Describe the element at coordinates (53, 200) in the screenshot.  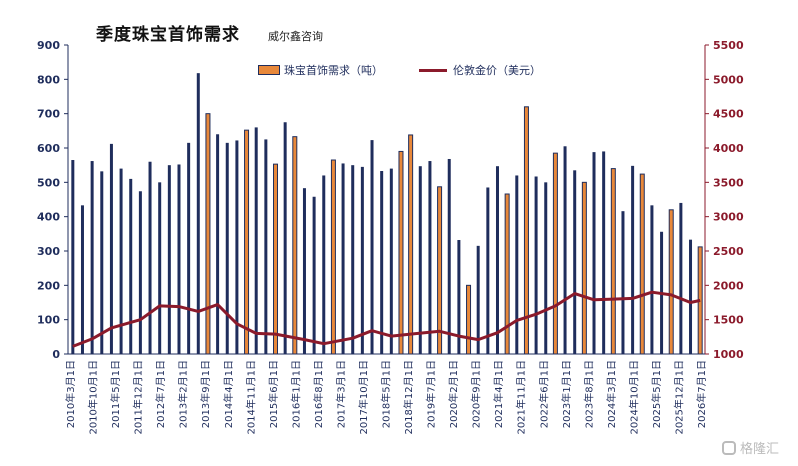
I see `left-axis: 0 100 200 300 400 500 600 700 800 900` at that location.